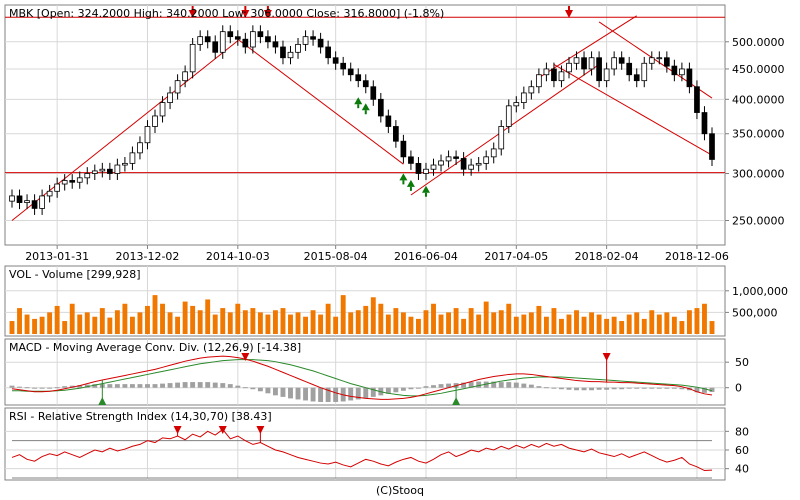 The image size is (800, 500). What do you see at coordinates (742, 469) in the screenshot?
I see `rsi-y-tick-label: 40` at bounding box center [742, 469].